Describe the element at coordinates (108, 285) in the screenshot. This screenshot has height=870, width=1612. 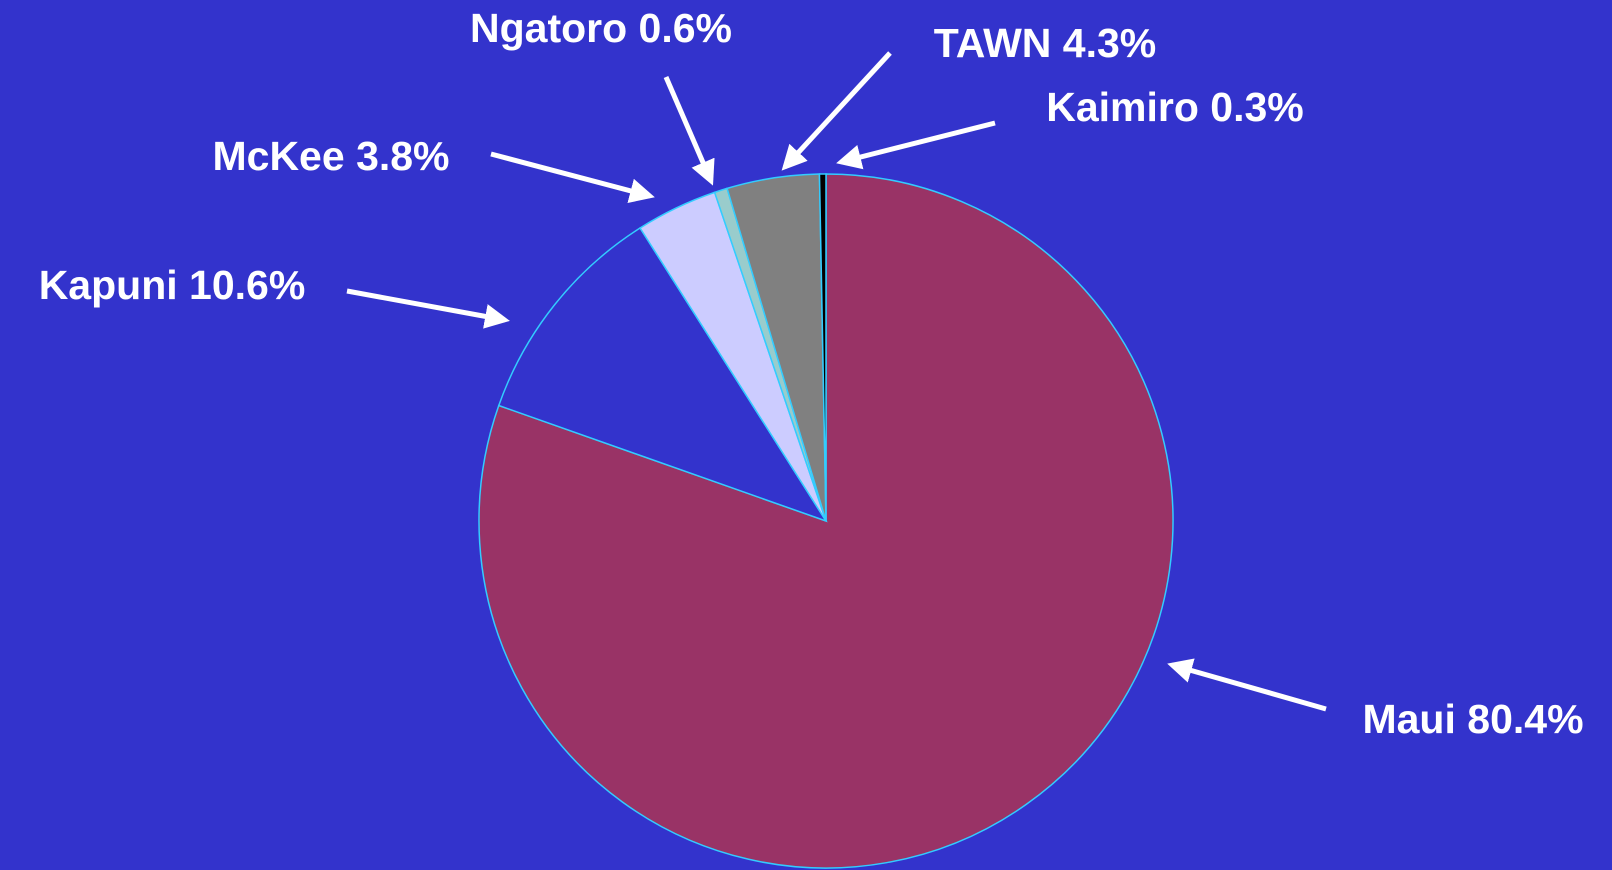
I see `category-name: Kapuni` at that location.